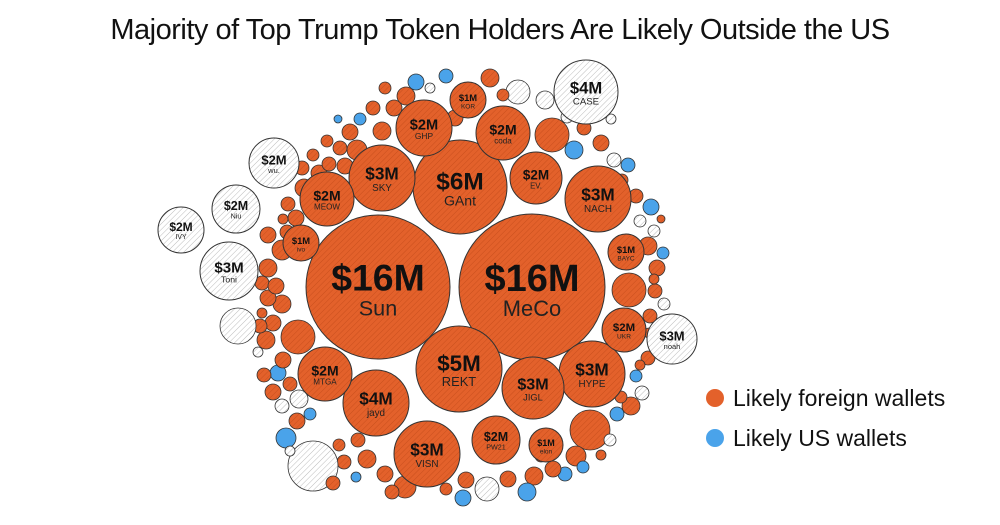 The width and height of the screenshot is (1000, 525). I want to click on bubble-holder-label: jayd, so click(375, 413).